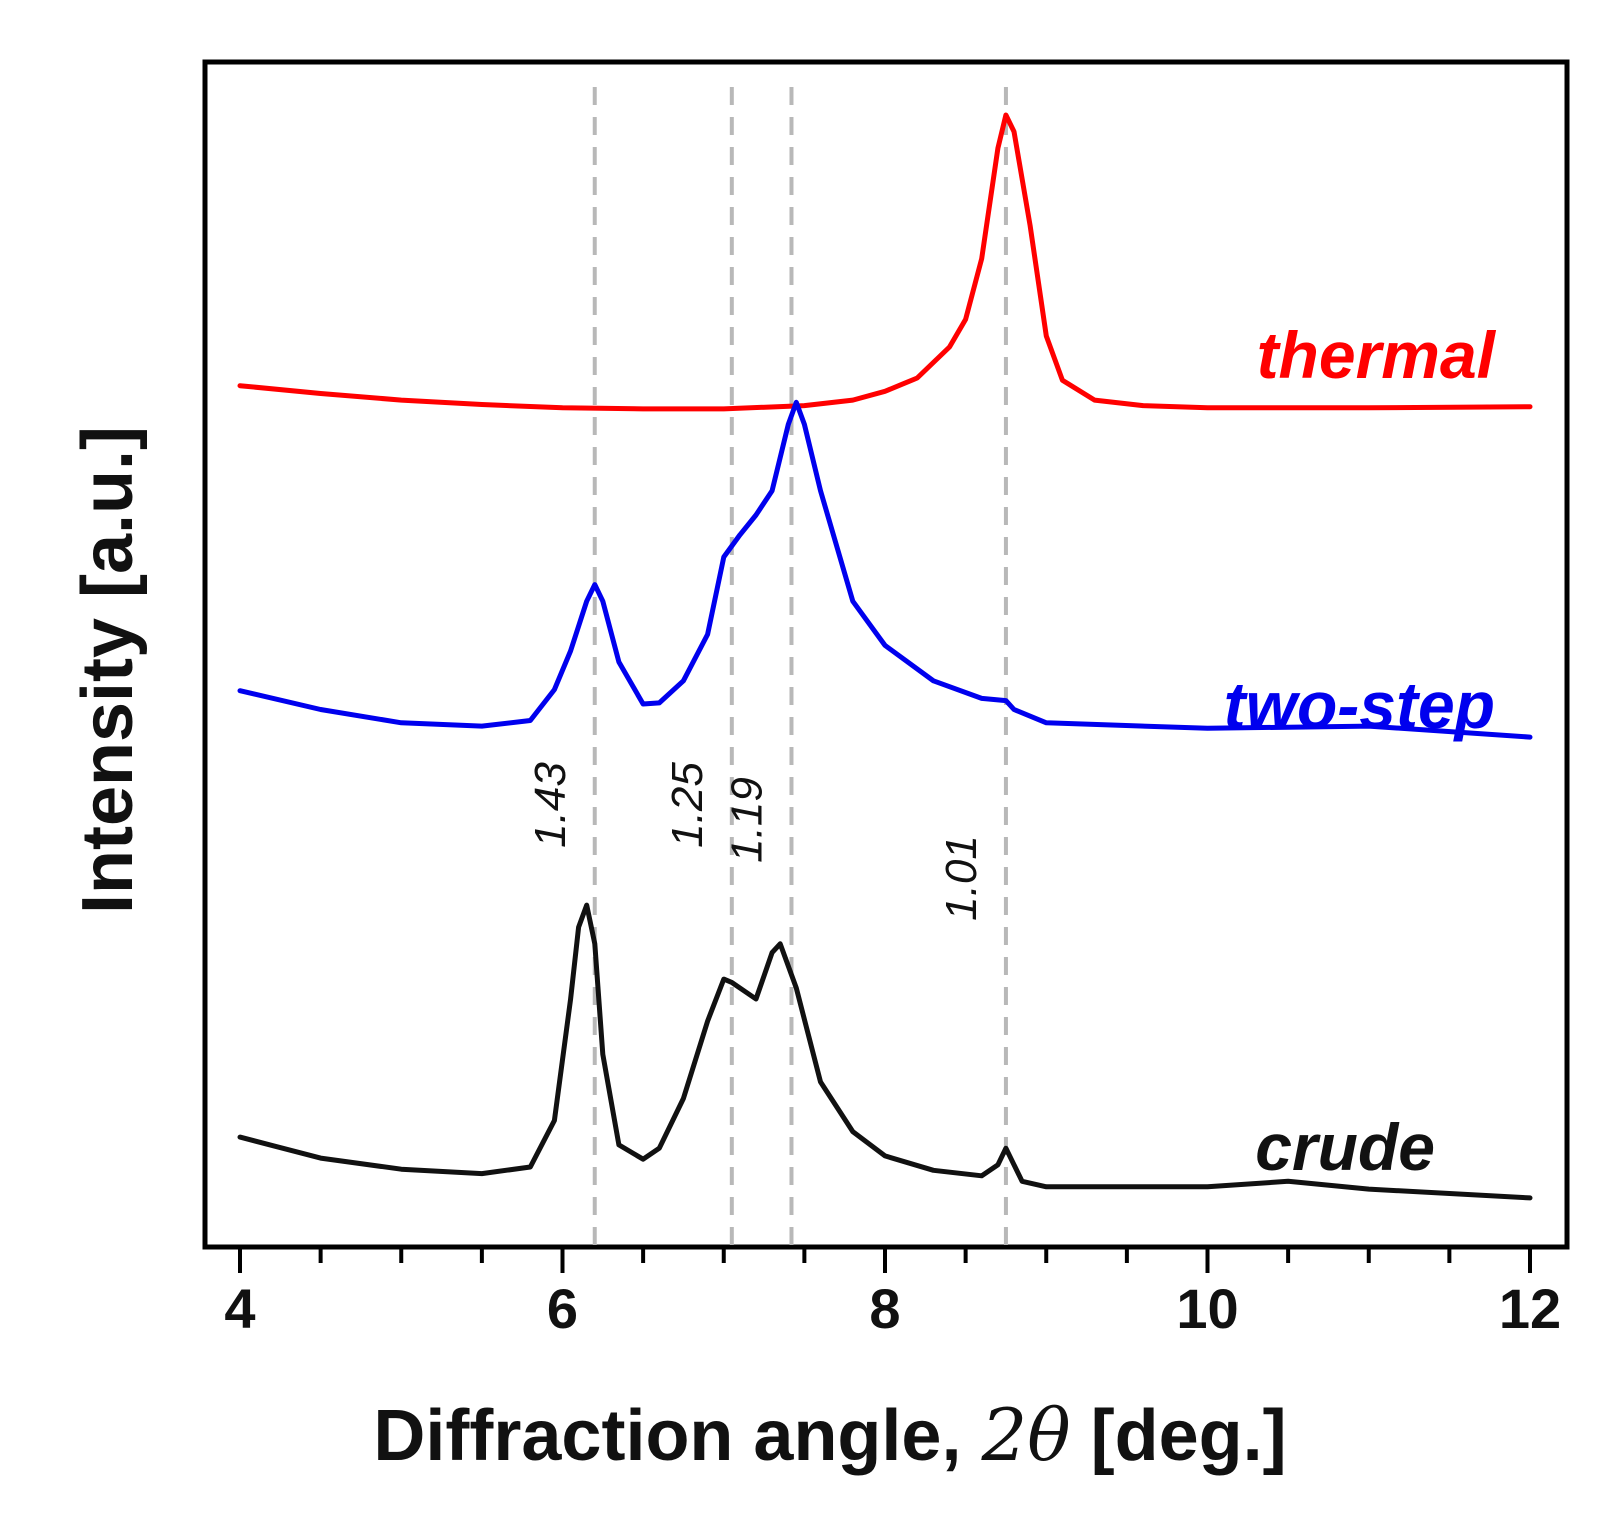  Describe the element at coordinates (961, 878) in the screenshot. I see `reference-label-3: 1.01` at that location.